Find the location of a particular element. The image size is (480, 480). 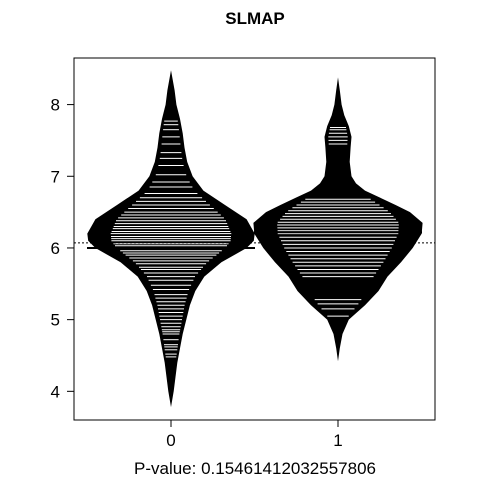

x-axis-label: P-value: 0.15461412032557806 is located at coordinates (255, 468).